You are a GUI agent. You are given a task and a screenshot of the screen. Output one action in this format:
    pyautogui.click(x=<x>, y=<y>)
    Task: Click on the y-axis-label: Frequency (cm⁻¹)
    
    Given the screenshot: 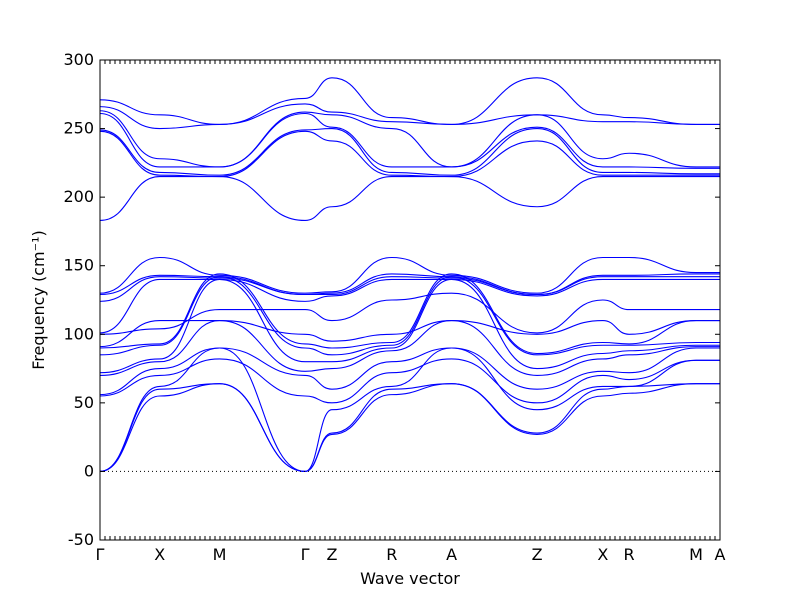 What is the action you would take?
    pyautogui.click(x=38, y=299)
    